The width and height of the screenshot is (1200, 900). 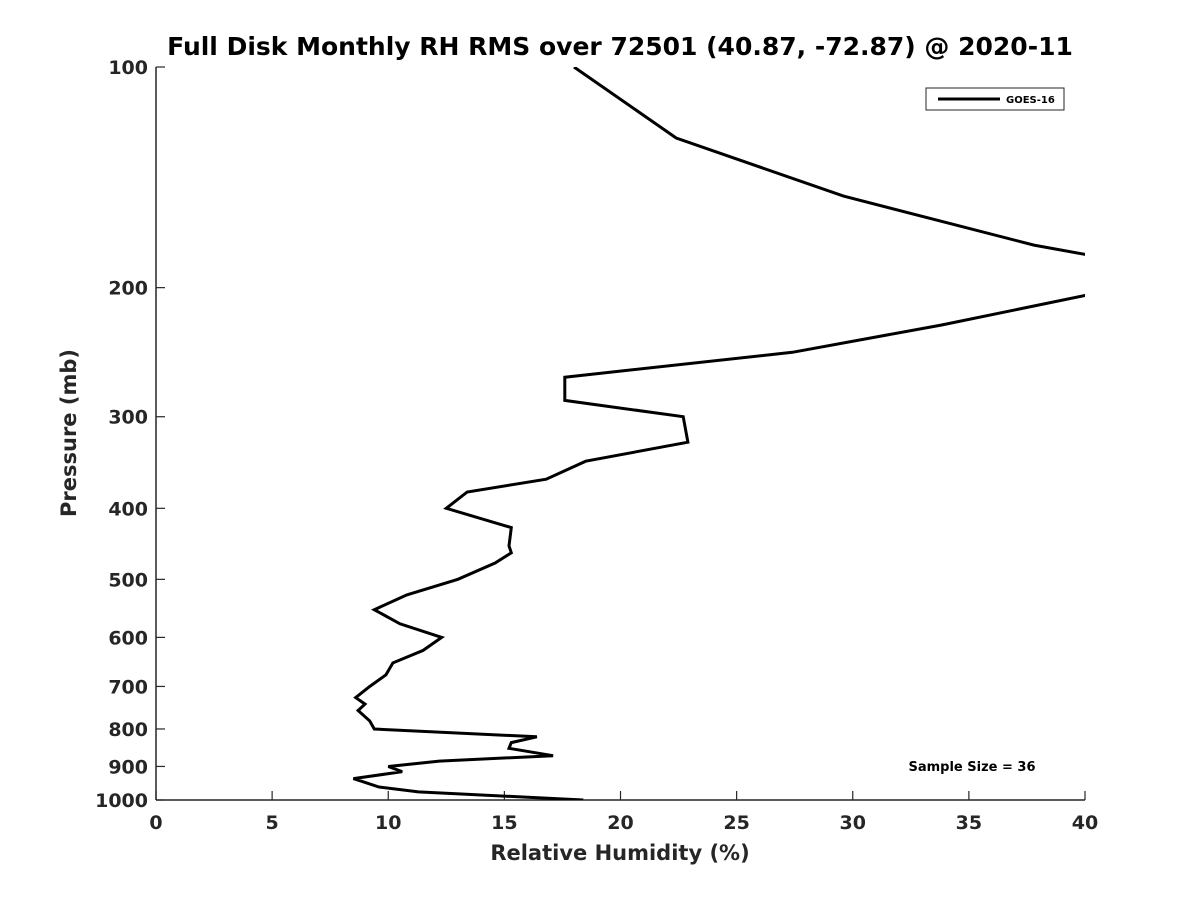 What do you see at coordinates (736, 823) in the screenshot?
I see `x-tick-label: 25` at bounding box center [736, 823].